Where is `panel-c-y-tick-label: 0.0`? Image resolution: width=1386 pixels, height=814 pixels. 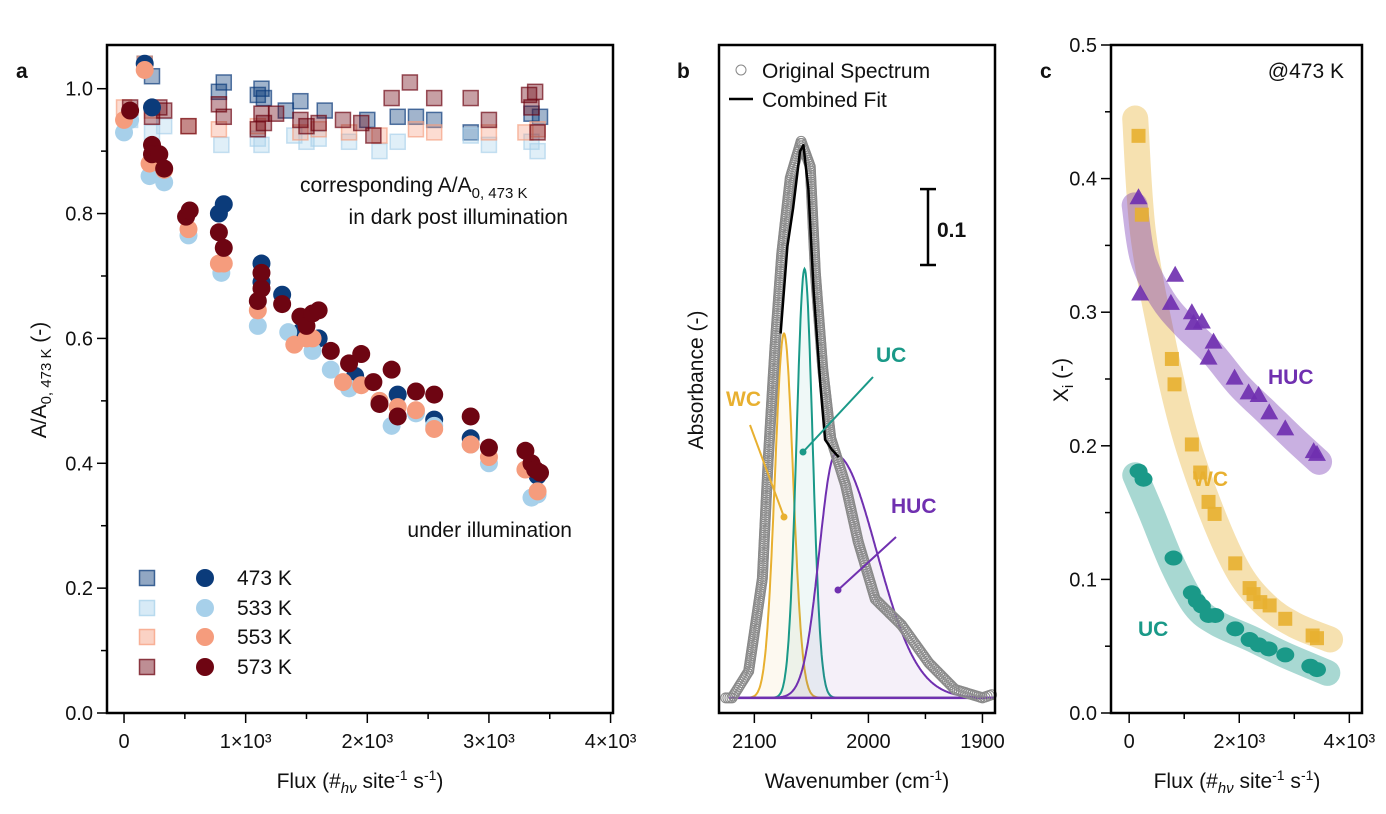 panel-c-y-tick-label: 0.0 is located at coordinates (1083, 714).